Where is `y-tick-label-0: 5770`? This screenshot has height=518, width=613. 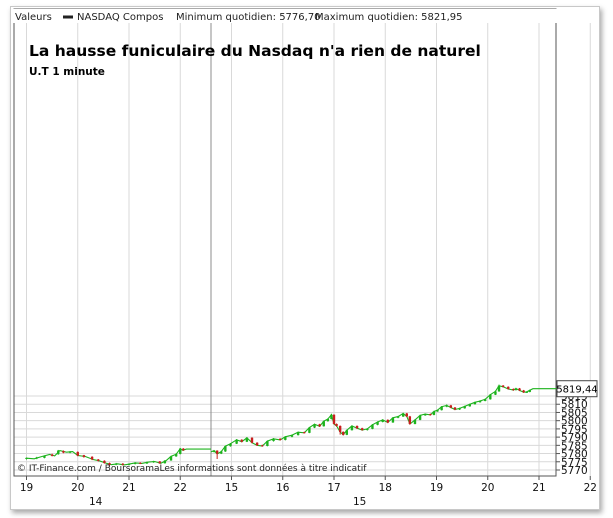 y-tick-label-0: 5770 is located at coordinates (574, 471).